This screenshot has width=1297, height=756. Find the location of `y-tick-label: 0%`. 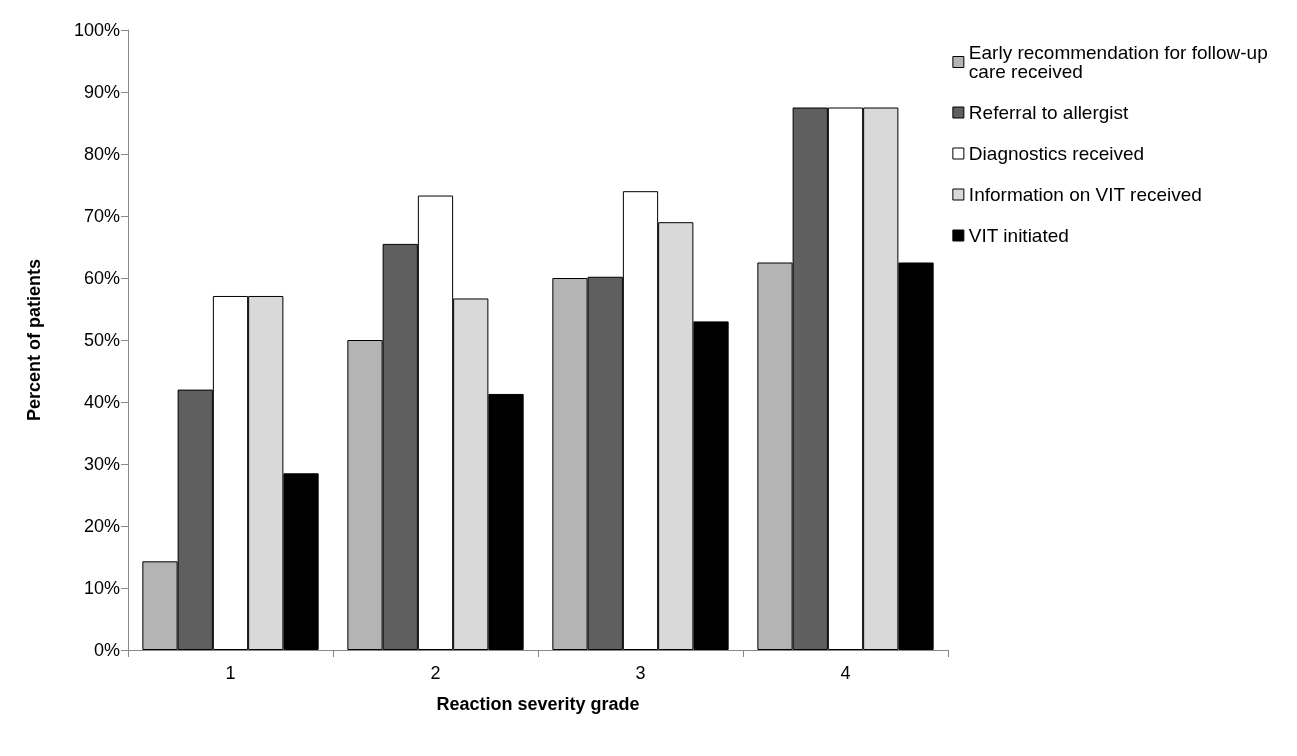

y-tick-label: 0% is located at coordinates (106, 650).